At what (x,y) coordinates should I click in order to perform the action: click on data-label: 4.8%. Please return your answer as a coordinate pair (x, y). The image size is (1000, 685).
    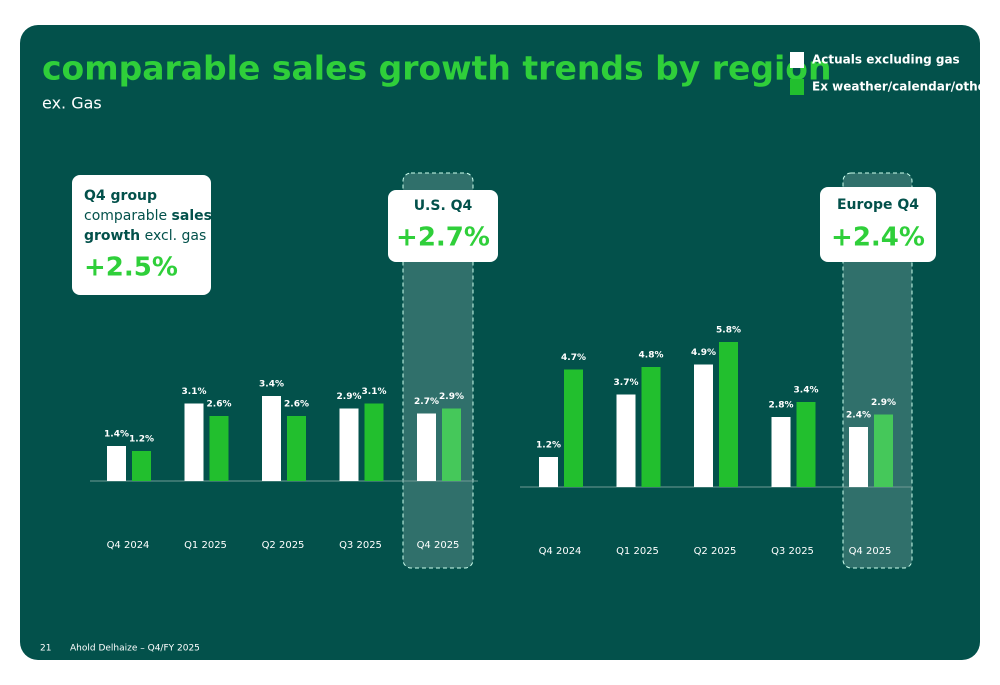
    Looking at the image, I should click on (651, 356).